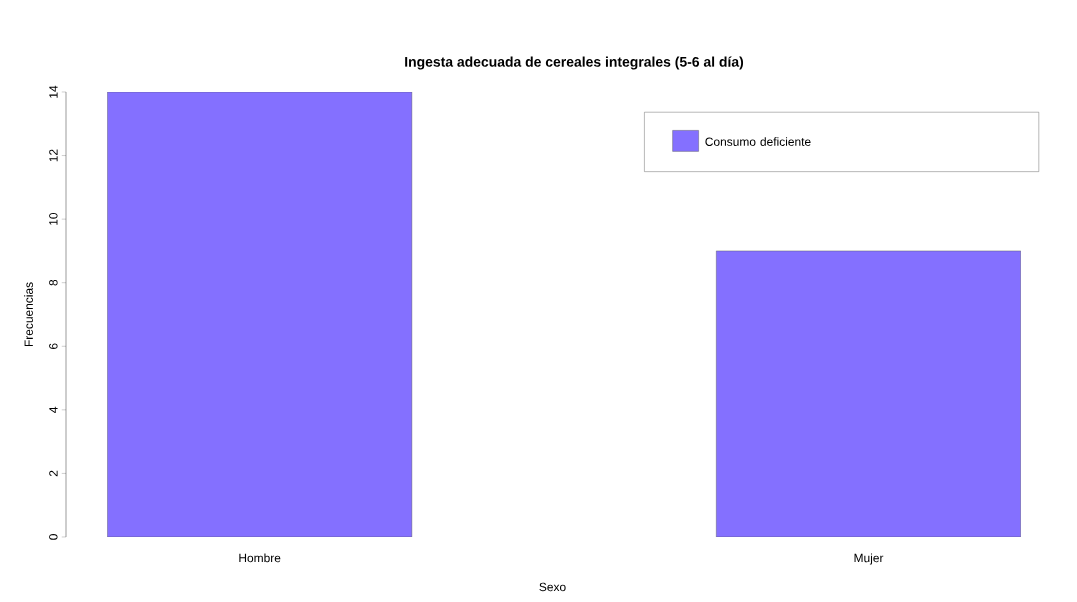 This screenshot has width=1077, height=602. Describe the element at coordinates (53, 473) in the screenshot. I see `y-tick-label: 2` at that location.